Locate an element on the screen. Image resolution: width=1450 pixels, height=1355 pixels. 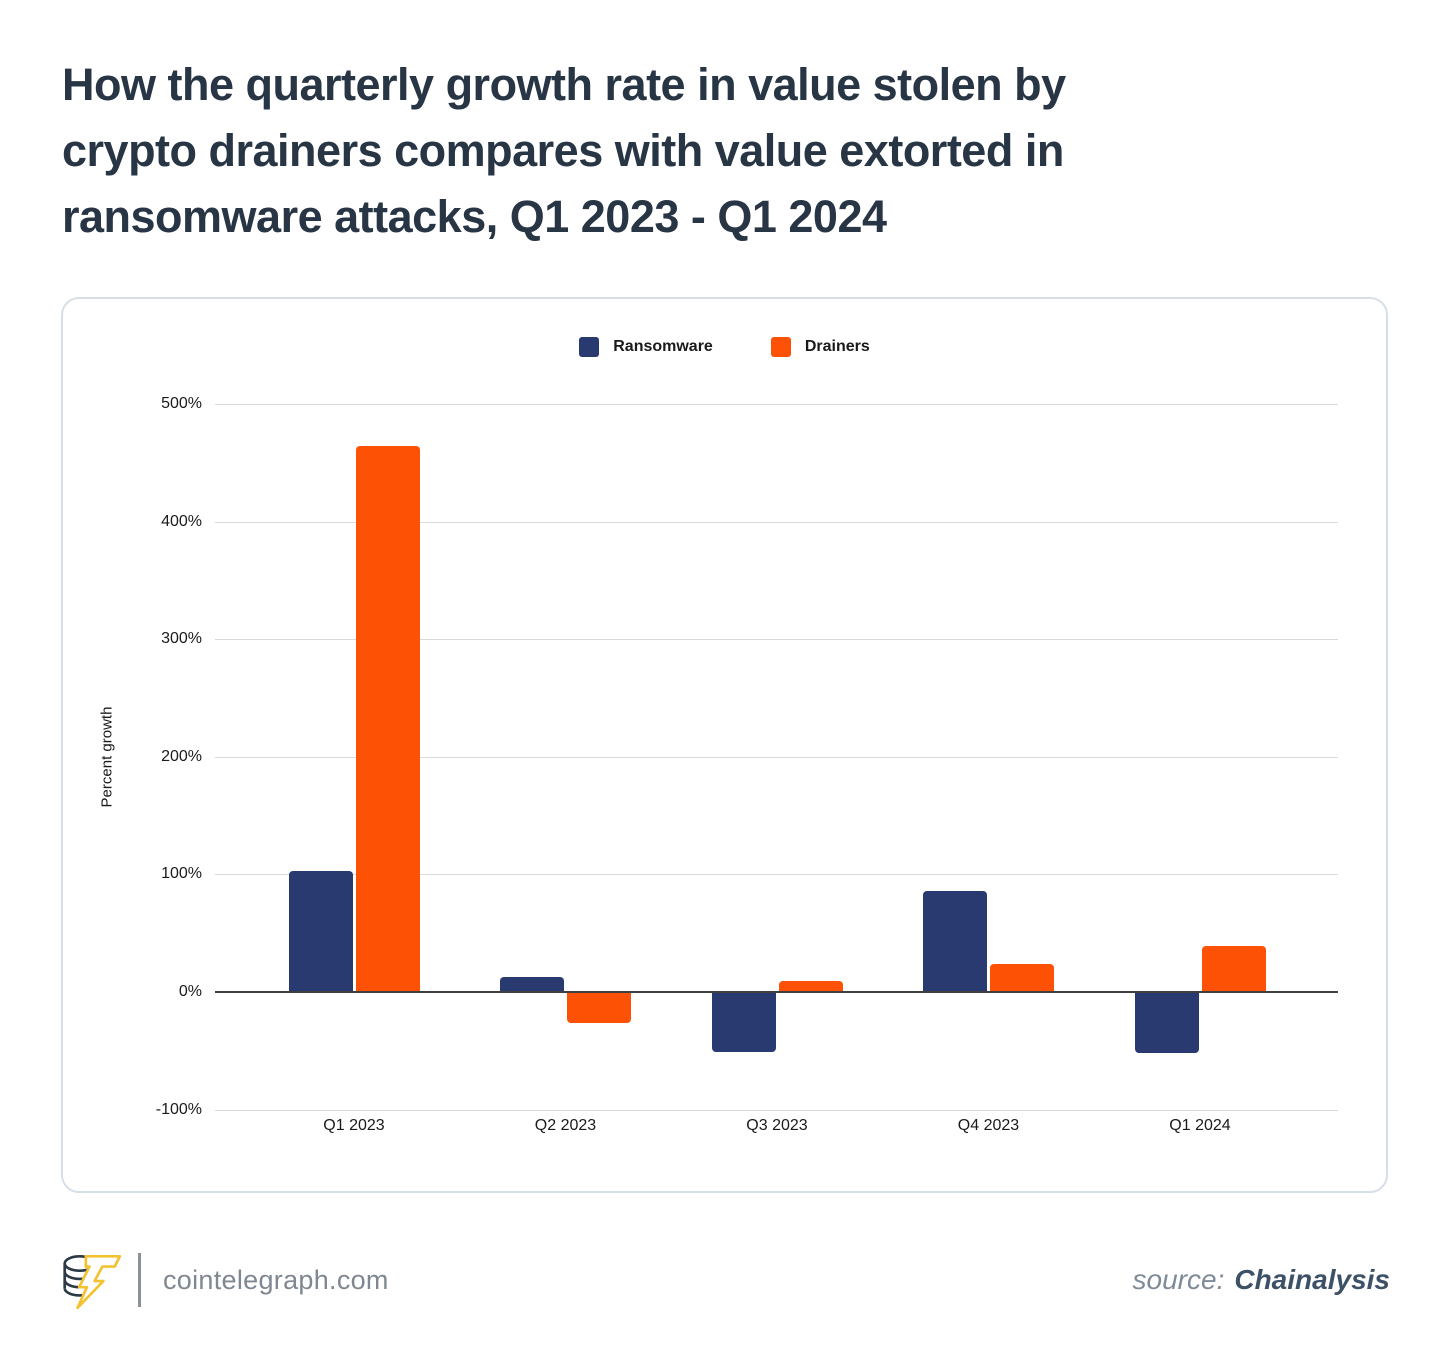
legend-swatch-drainers-icon is located at coordinates (780, 347).